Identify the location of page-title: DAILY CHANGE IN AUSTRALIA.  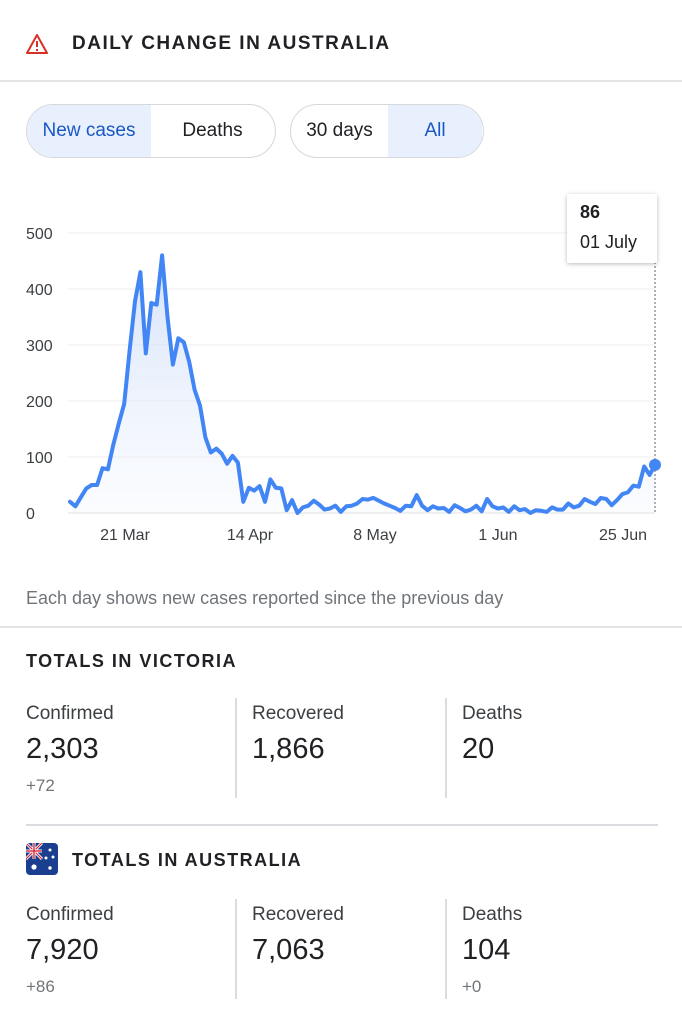
(231, 43).